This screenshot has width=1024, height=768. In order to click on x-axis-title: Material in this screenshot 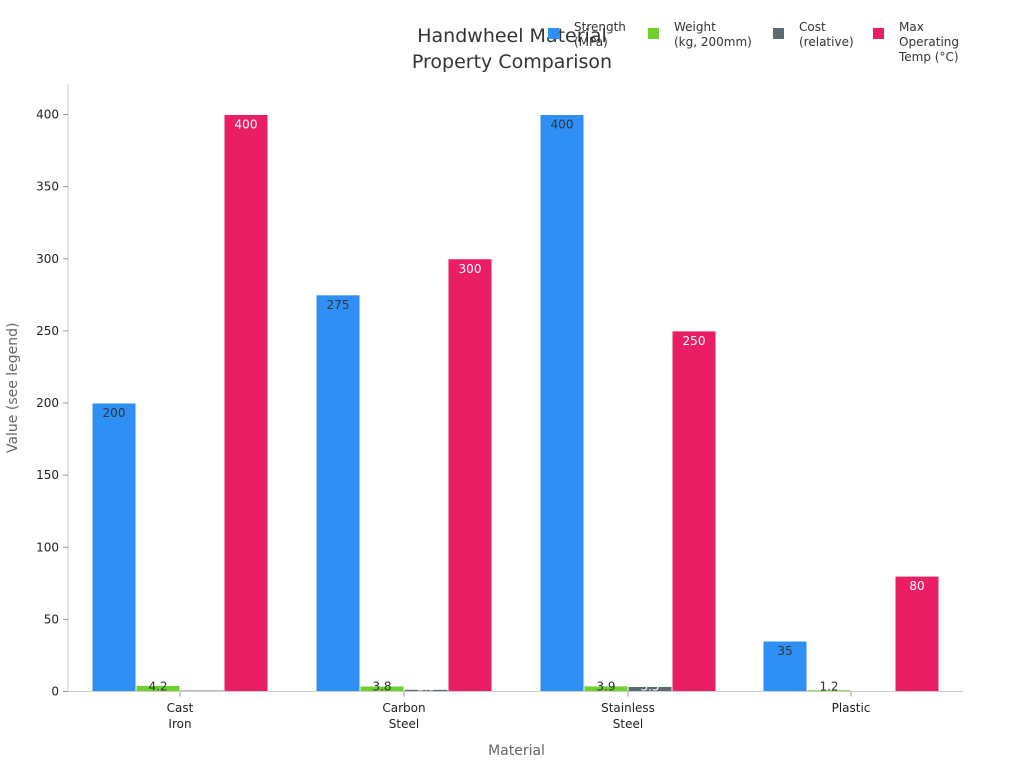, I will do `click(516, 751)`.